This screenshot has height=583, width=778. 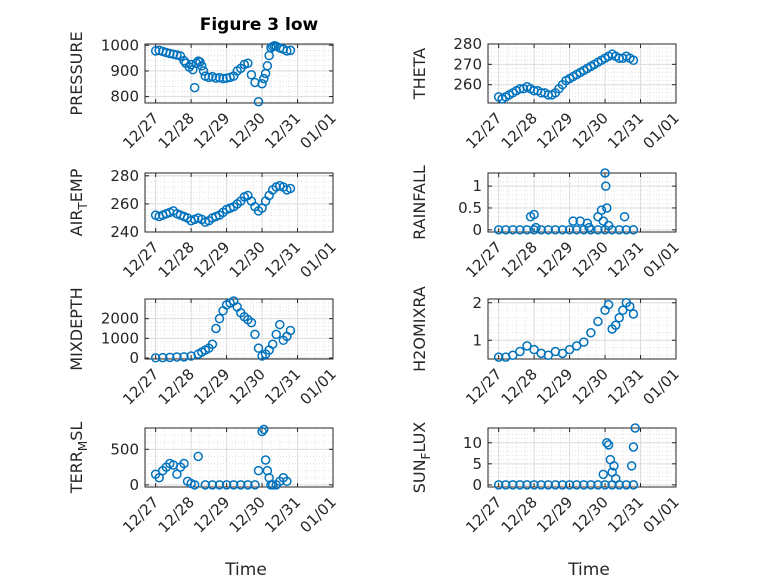 What do you see at coordinates (259, 25) in the screenshot?
I see `figure-title: Figure 3 low` at bounding box center [259, 25].